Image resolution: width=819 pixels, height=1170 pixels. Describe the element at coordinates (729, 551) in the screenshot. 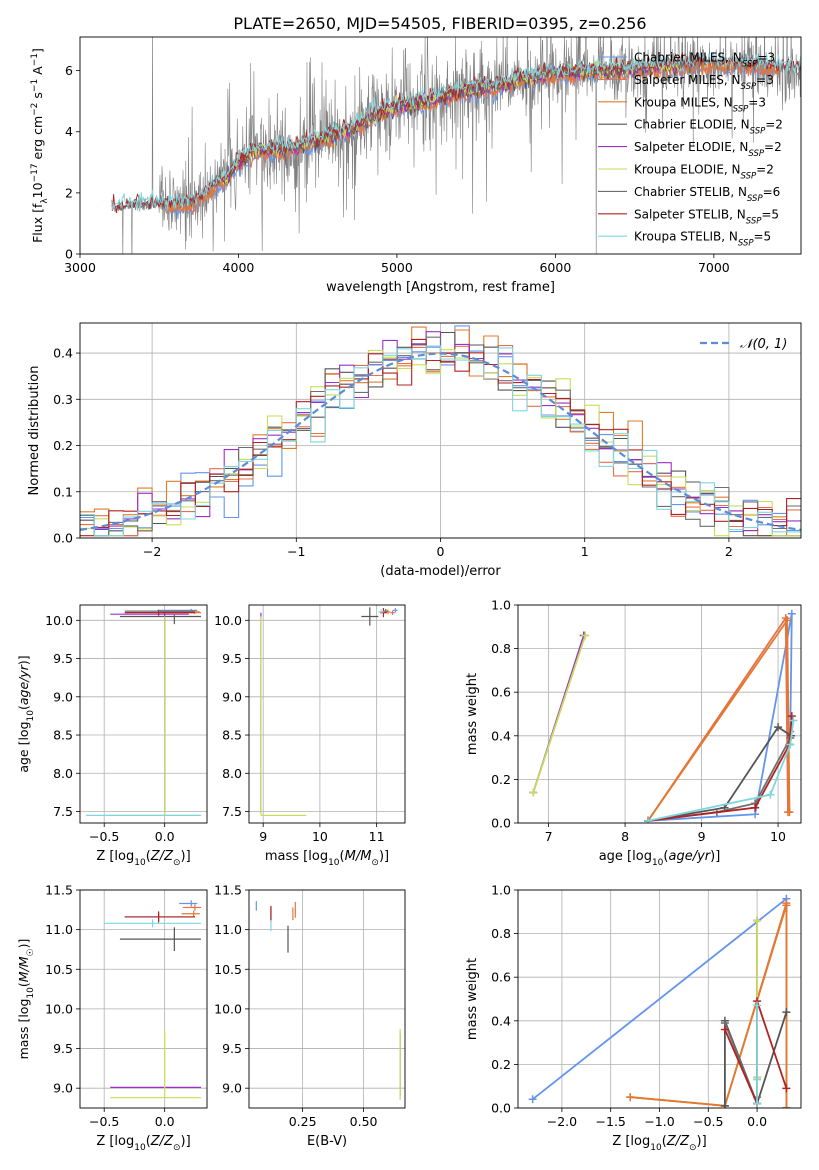

I see `x-tick-label: 2` at that location.